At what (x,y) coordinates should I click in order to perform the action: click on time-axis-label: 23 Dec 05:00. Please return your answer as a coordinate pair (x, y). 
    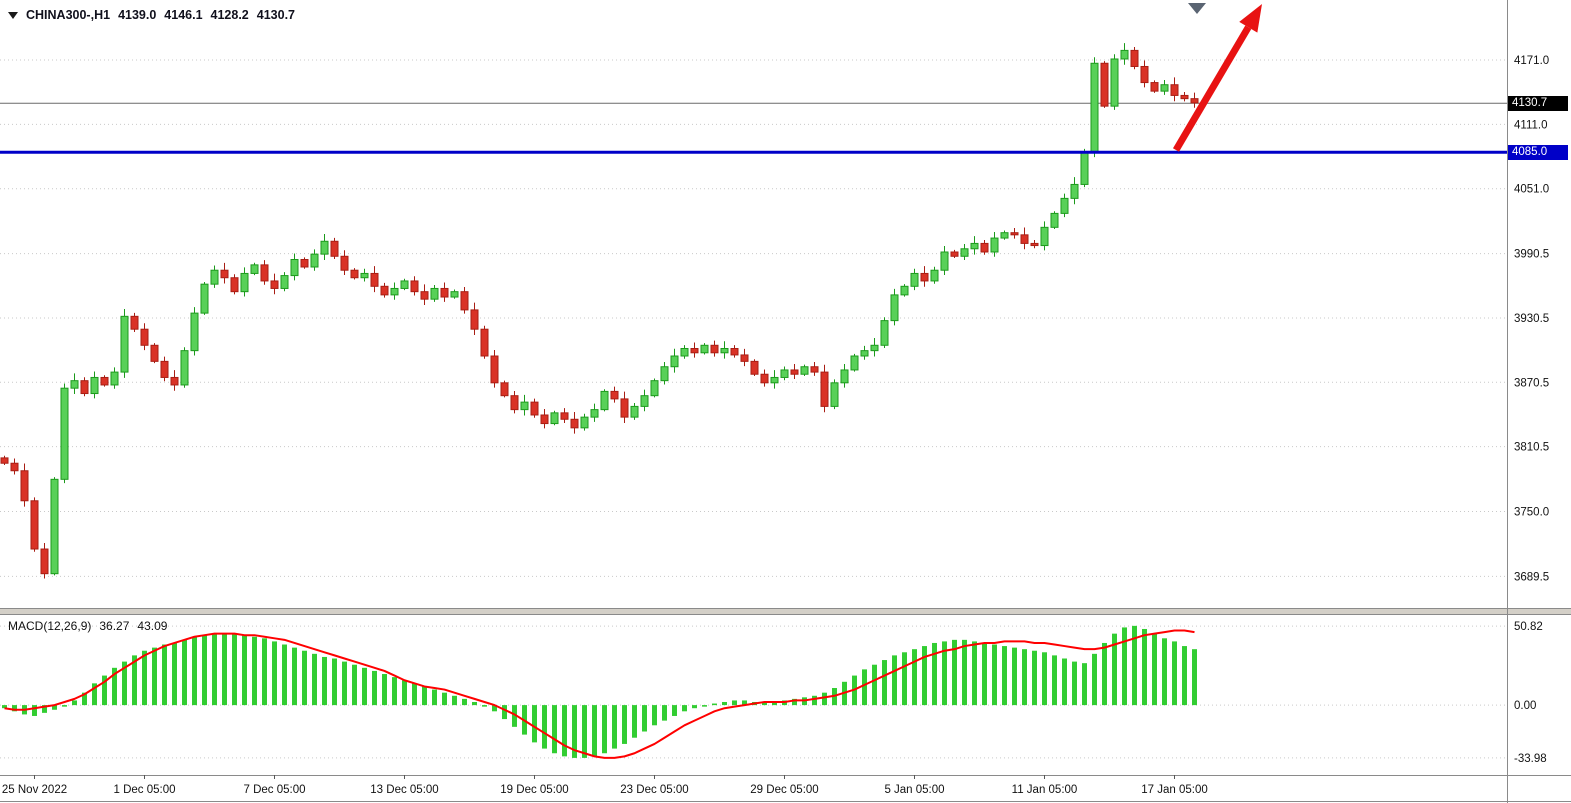
    Looking at the image, I should click on (654, 790).